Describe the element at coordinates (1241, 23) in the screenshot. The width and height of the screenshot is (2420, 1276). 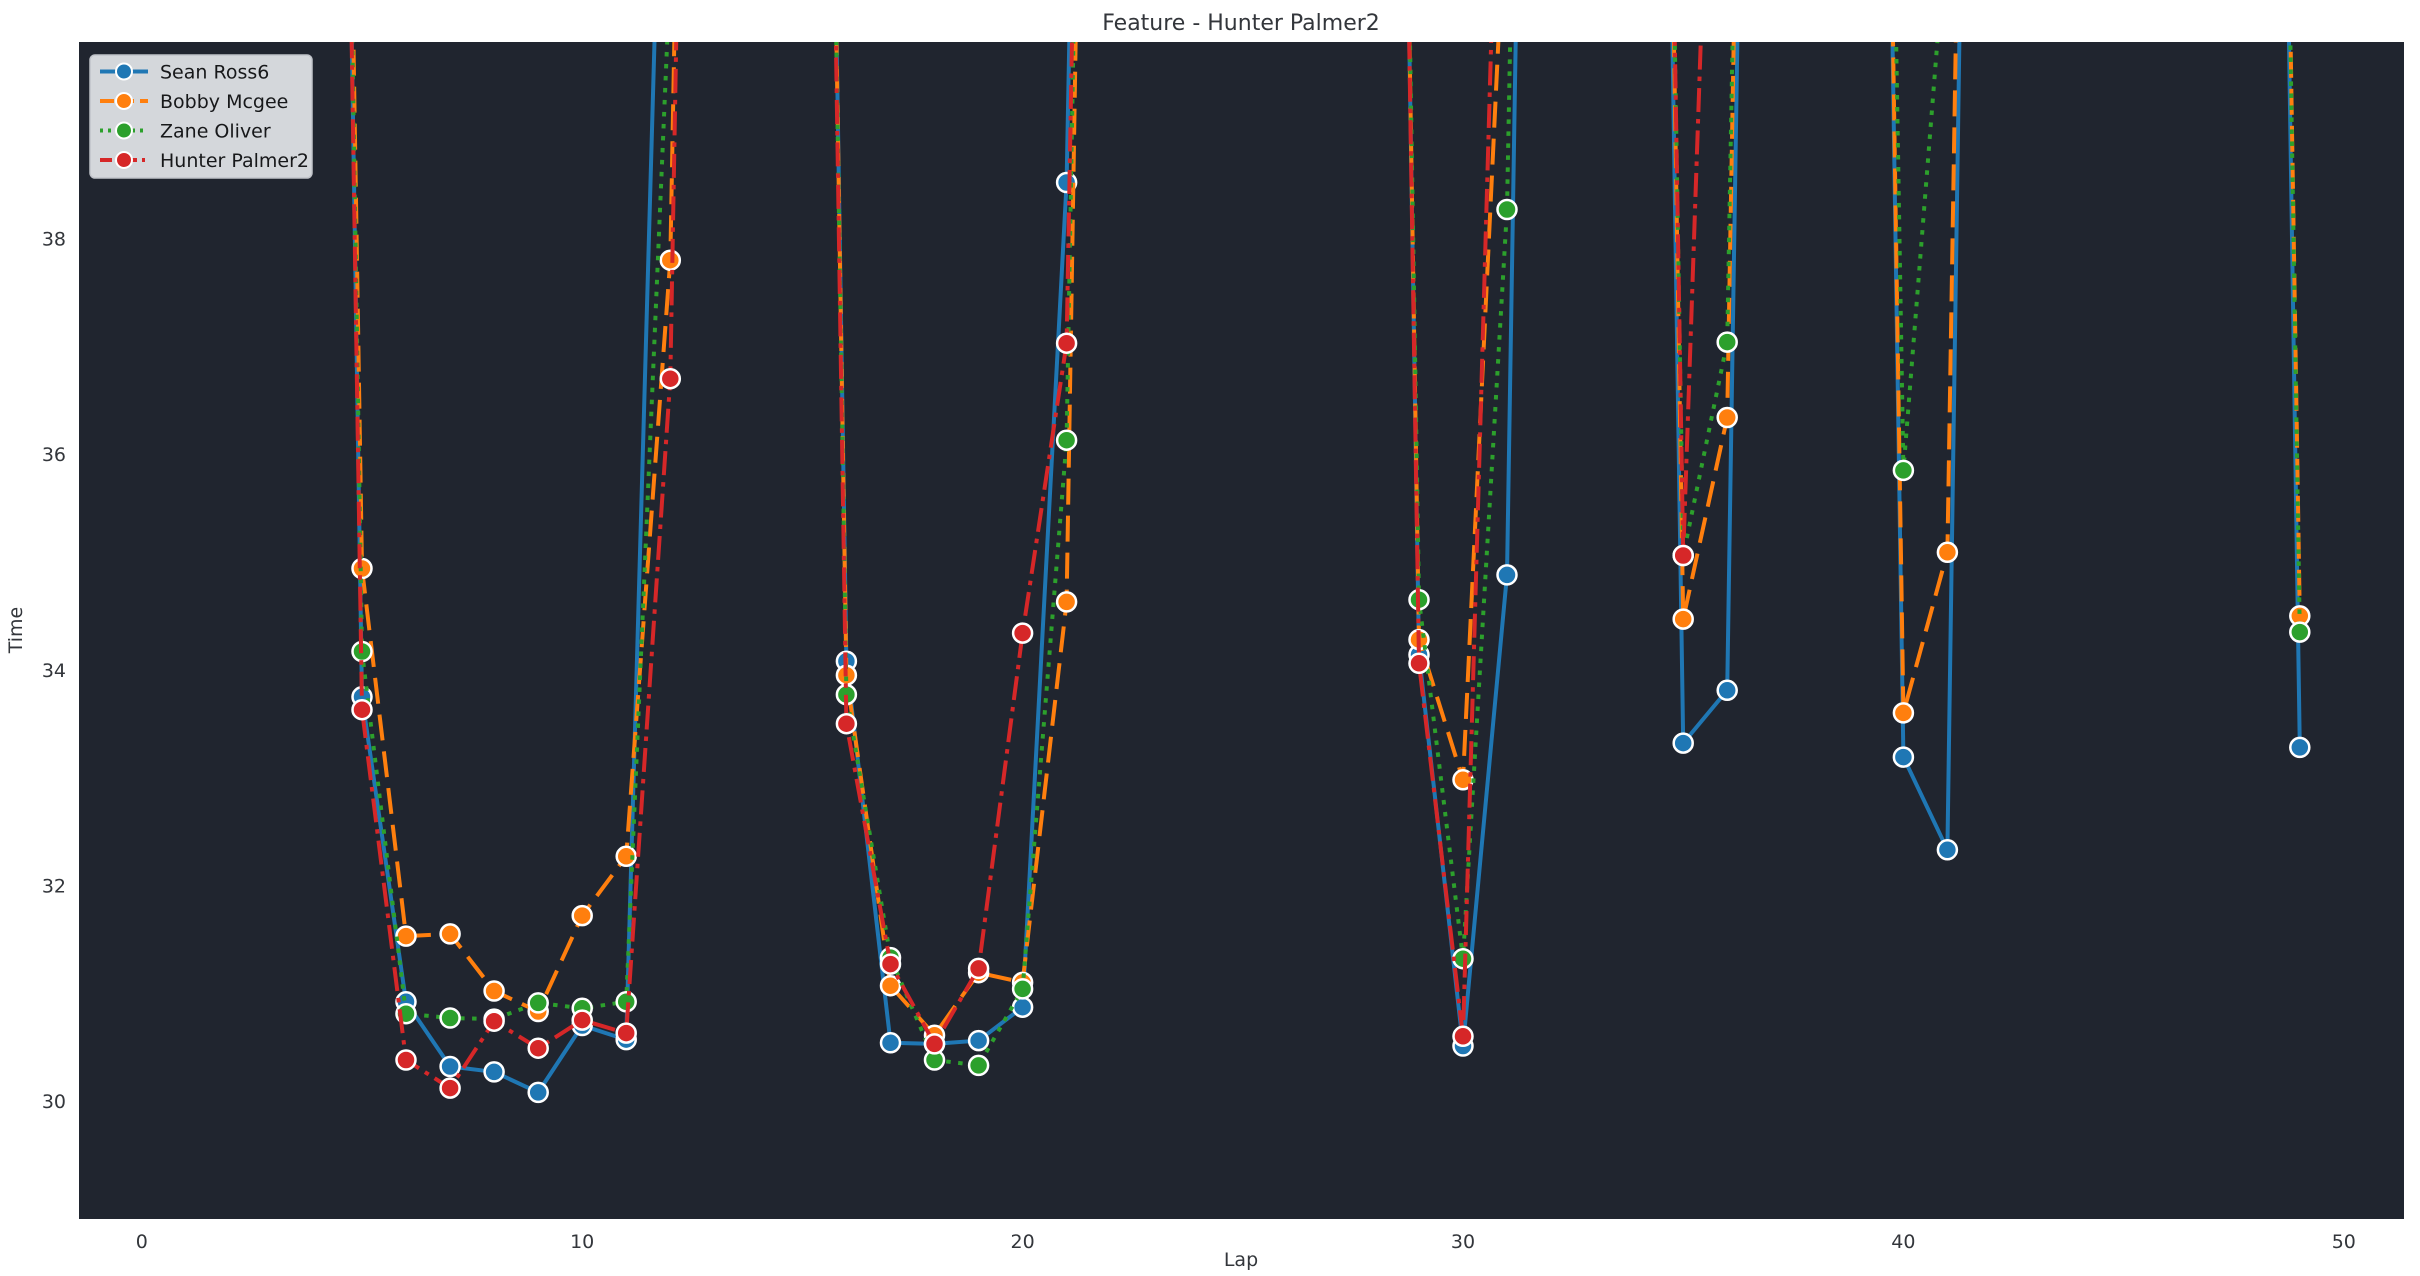
I see `chart-title: Feature - Hunter Palmer2` at that location.